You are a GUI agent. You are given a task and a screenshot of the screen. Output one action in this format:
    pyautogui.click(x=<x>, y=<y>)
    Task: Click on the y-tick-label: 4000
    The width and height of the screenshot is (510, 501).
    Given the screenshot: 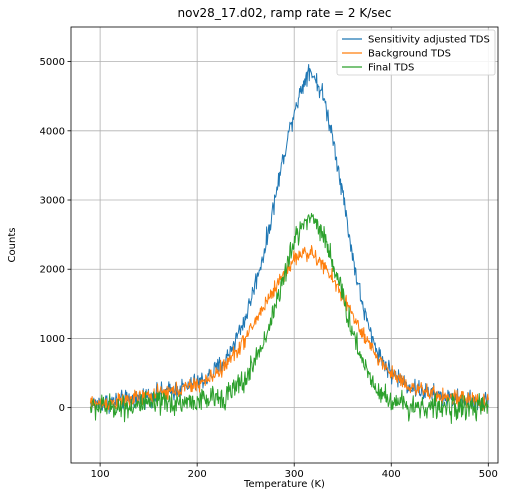 What is the action you would take?
    pyautogui.click(x=52, y=131)
    